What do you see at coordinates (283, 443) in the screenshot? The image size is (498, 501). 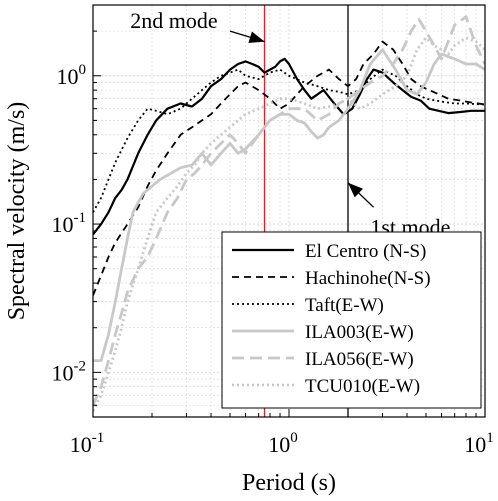 I see `x-tick-label: 10⁰` at bounding box center [283, 443].